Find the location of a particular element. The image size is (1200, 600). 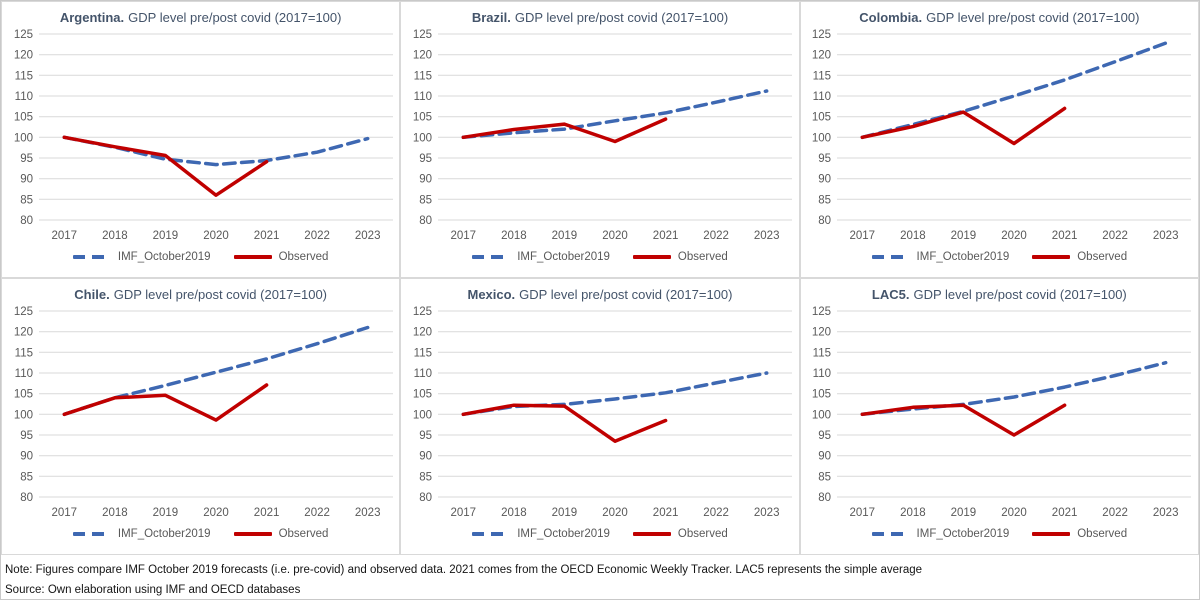

chart-title: LAC5. GDP level pre/post covid (2017=100) is located at coordinates (999, 294).